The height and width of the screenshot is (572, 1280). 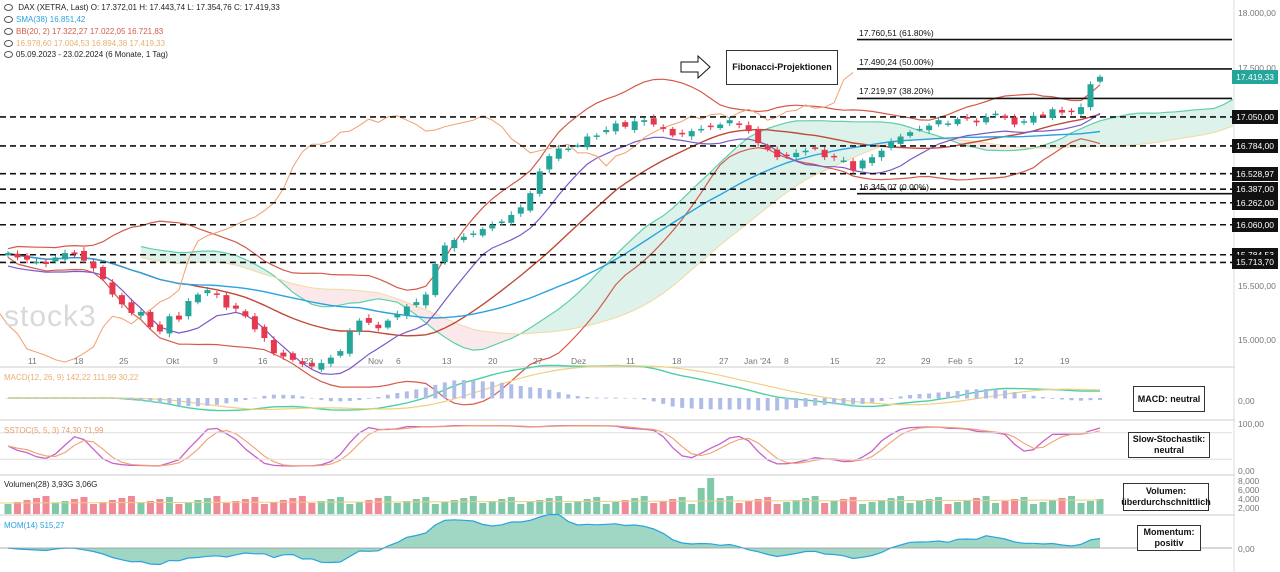 What do you see at coordinates (215, 361) in the screenshot?
I see `x-axis-tick: 9` at bounding box center [215, 361].